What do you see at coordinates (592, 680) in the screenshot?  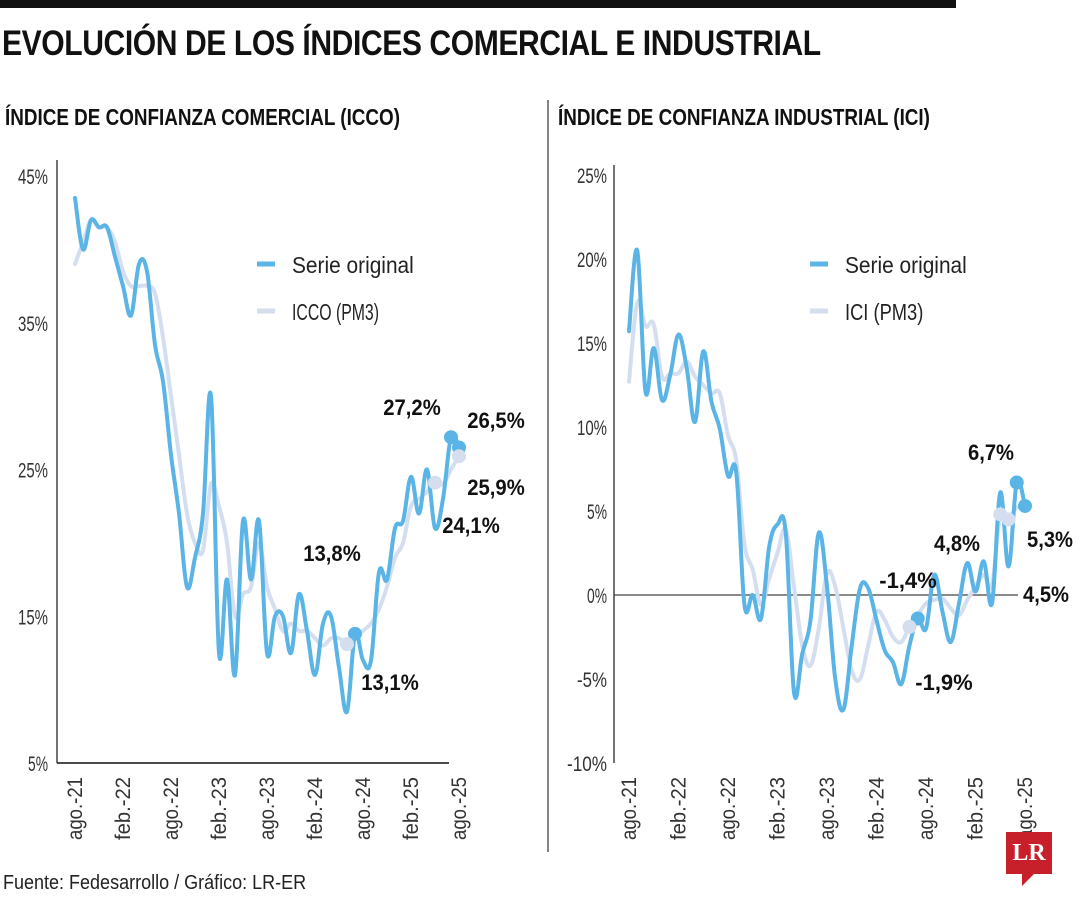 I see `y-tick-label: -5%` at bounding box center [592, 680].